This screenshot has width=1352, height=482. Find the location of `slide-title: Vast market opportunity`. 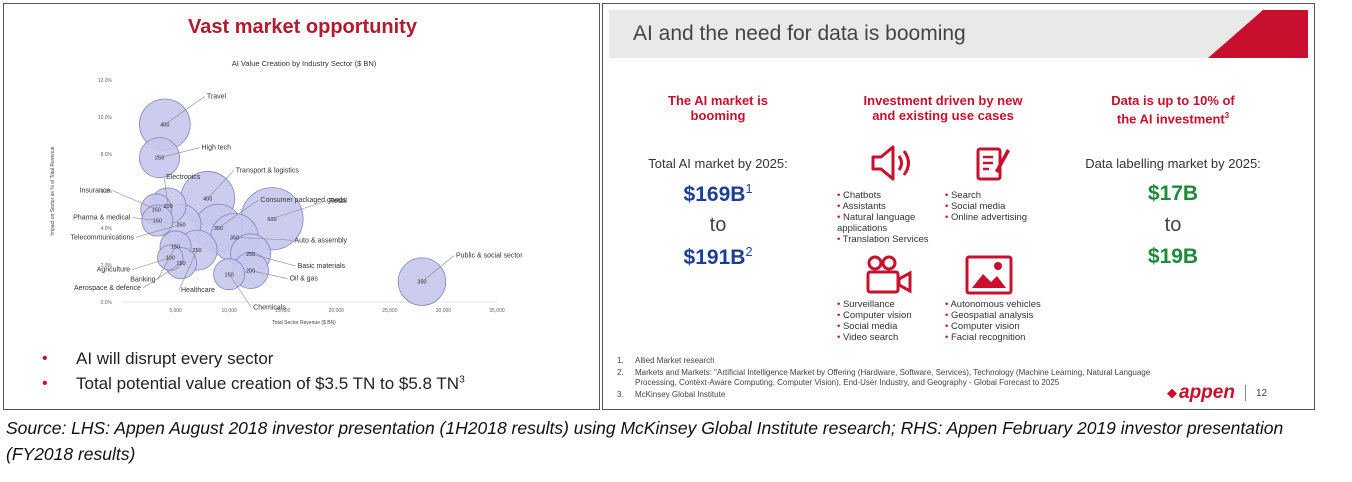

slide-title: Vast market opportunity is located at coordinates (302, 27).